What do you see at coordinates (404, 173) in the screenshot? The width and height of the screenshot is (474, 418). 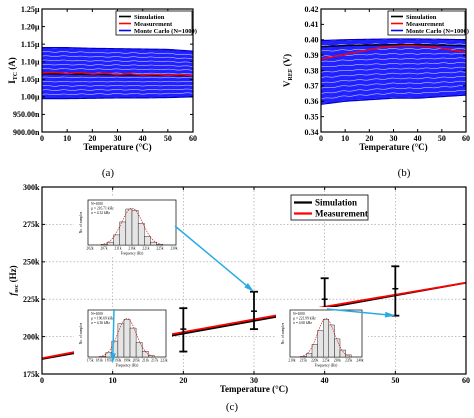 I see `panel-label-b: (b)` at bounding box center [404, 173].